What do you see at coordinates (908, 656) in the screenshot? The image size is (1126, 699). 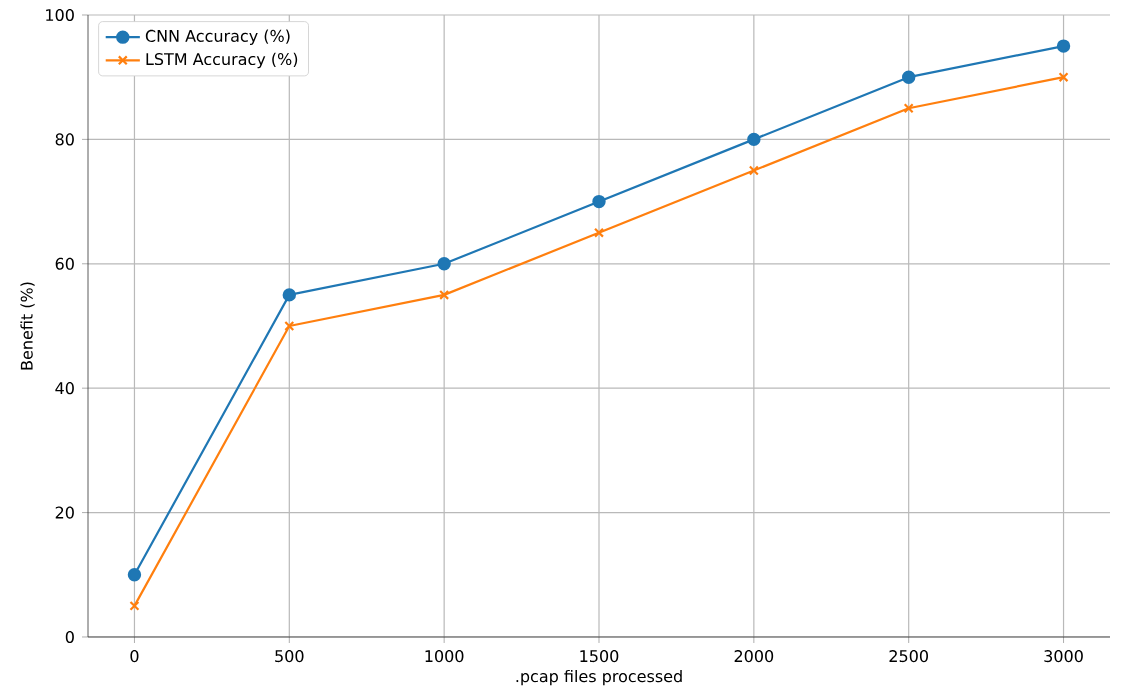 I see `x-tick-label: 2500` at bounding box center [908, 656].